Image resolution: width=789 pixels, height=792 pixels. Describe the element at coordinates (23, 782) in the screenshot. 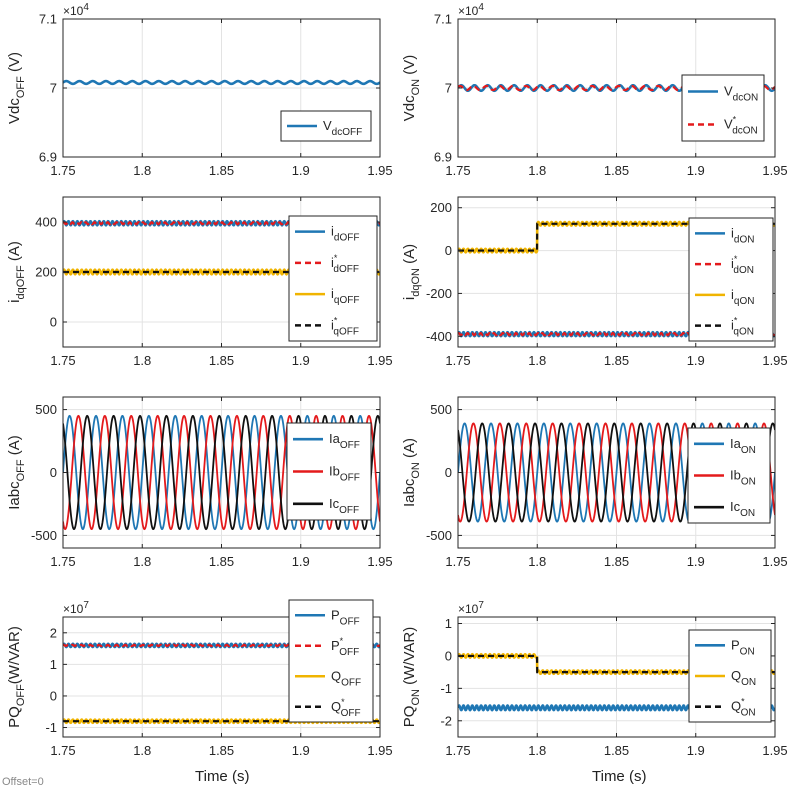

I see `offset-note: Offset=0` at that location.